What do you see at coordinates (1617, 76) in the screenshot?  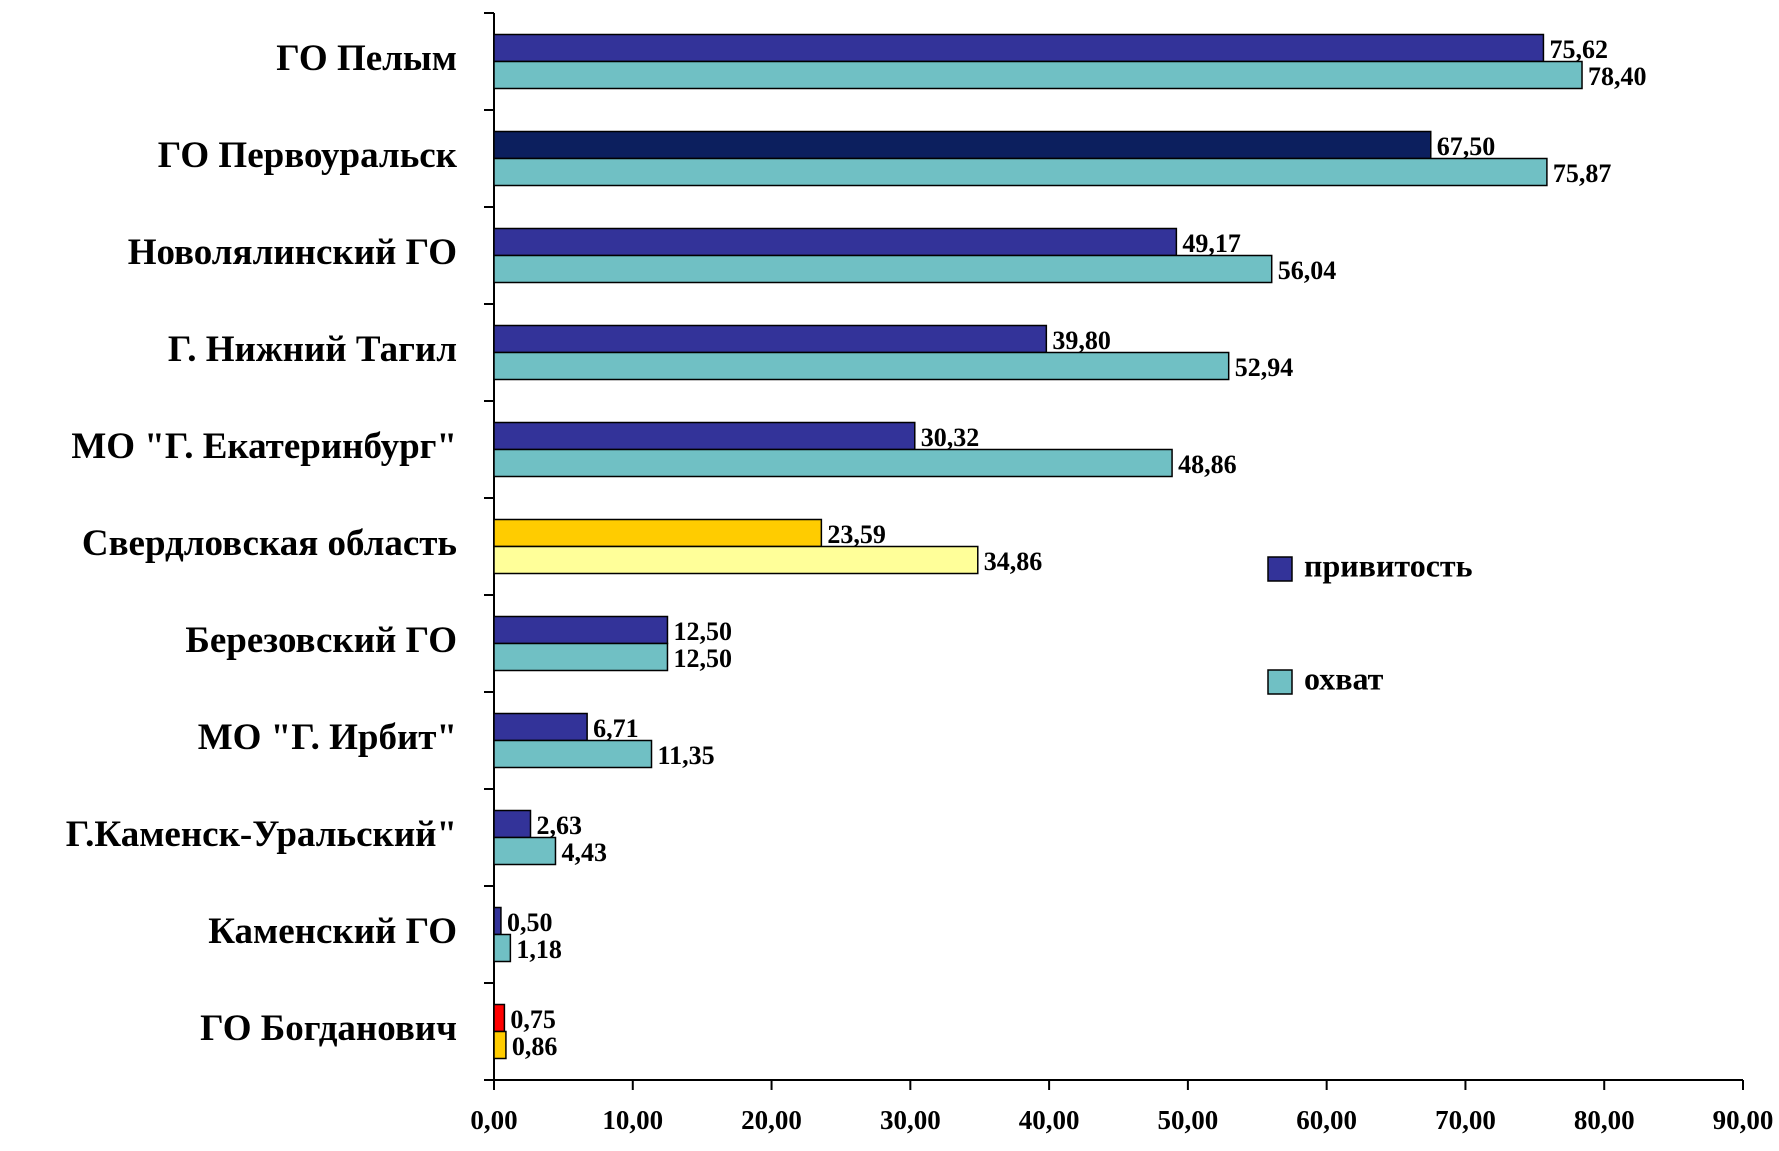 I see `data-label: 78,40` at bounding box center [1617, 76].